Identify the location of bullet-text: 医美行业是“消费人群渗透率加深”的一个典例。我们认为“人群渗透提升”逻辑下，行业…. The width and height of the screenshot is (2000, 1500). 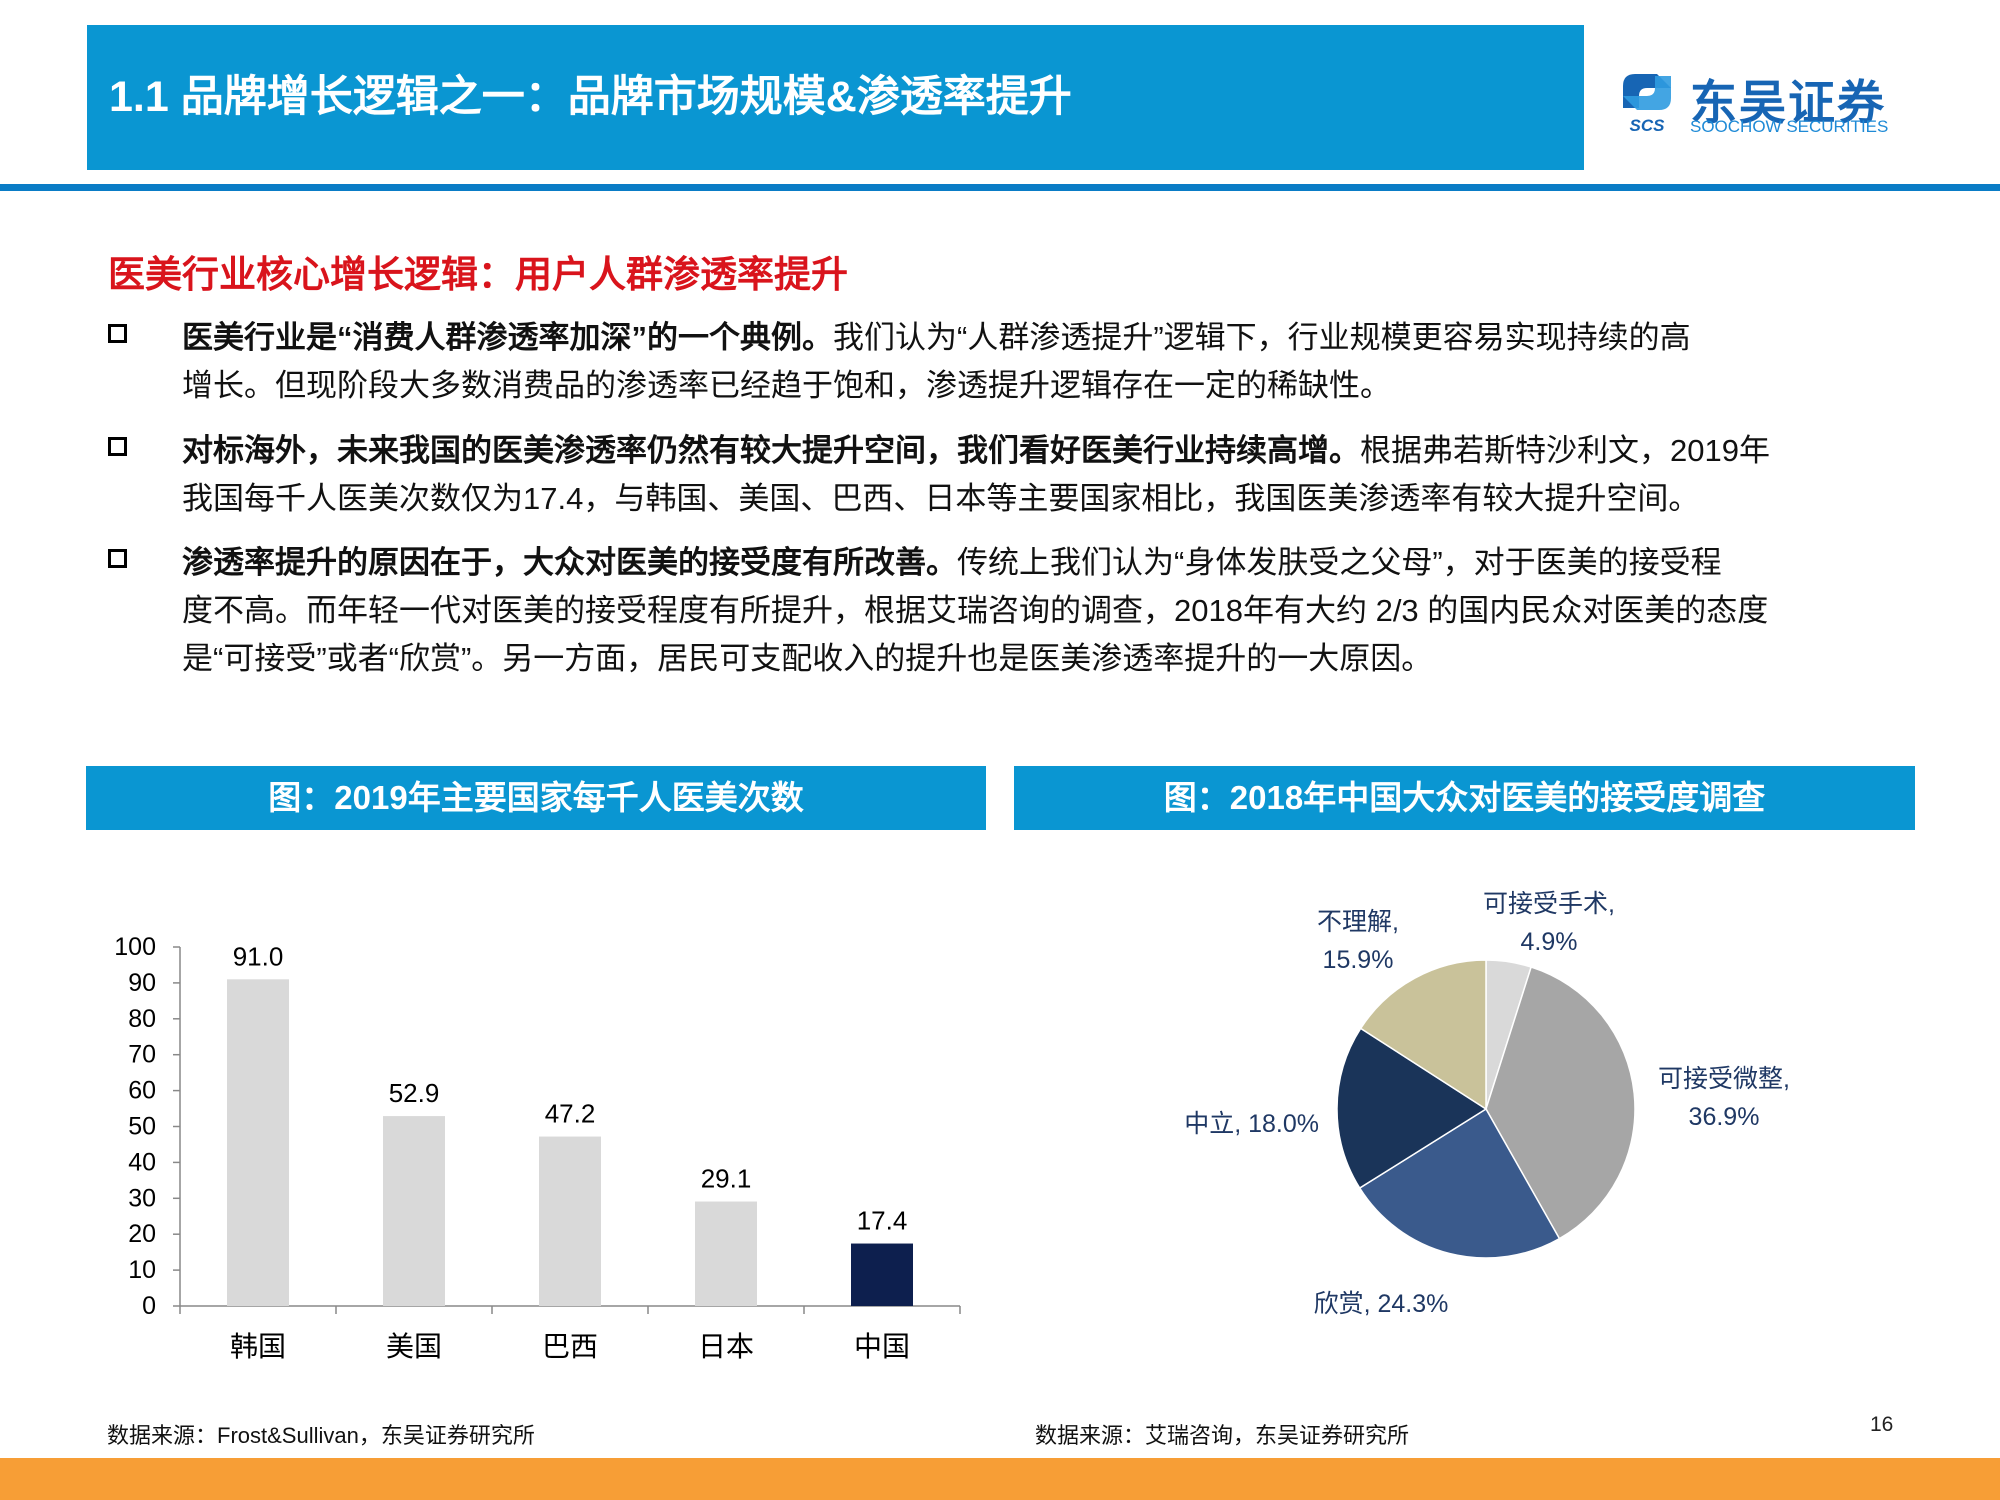
(1040, 362).